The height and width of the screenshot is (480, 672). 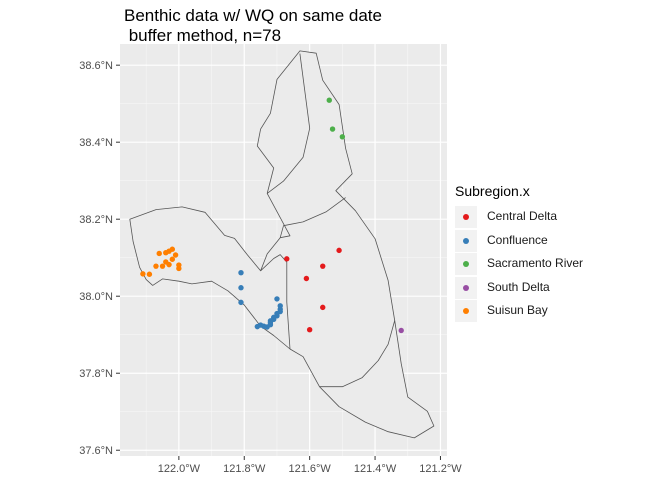 What do you see at coordinates (96, 220) in the screenshot?
I see `y-tick-label: 38.2°N` at bounding box center [96, 220].